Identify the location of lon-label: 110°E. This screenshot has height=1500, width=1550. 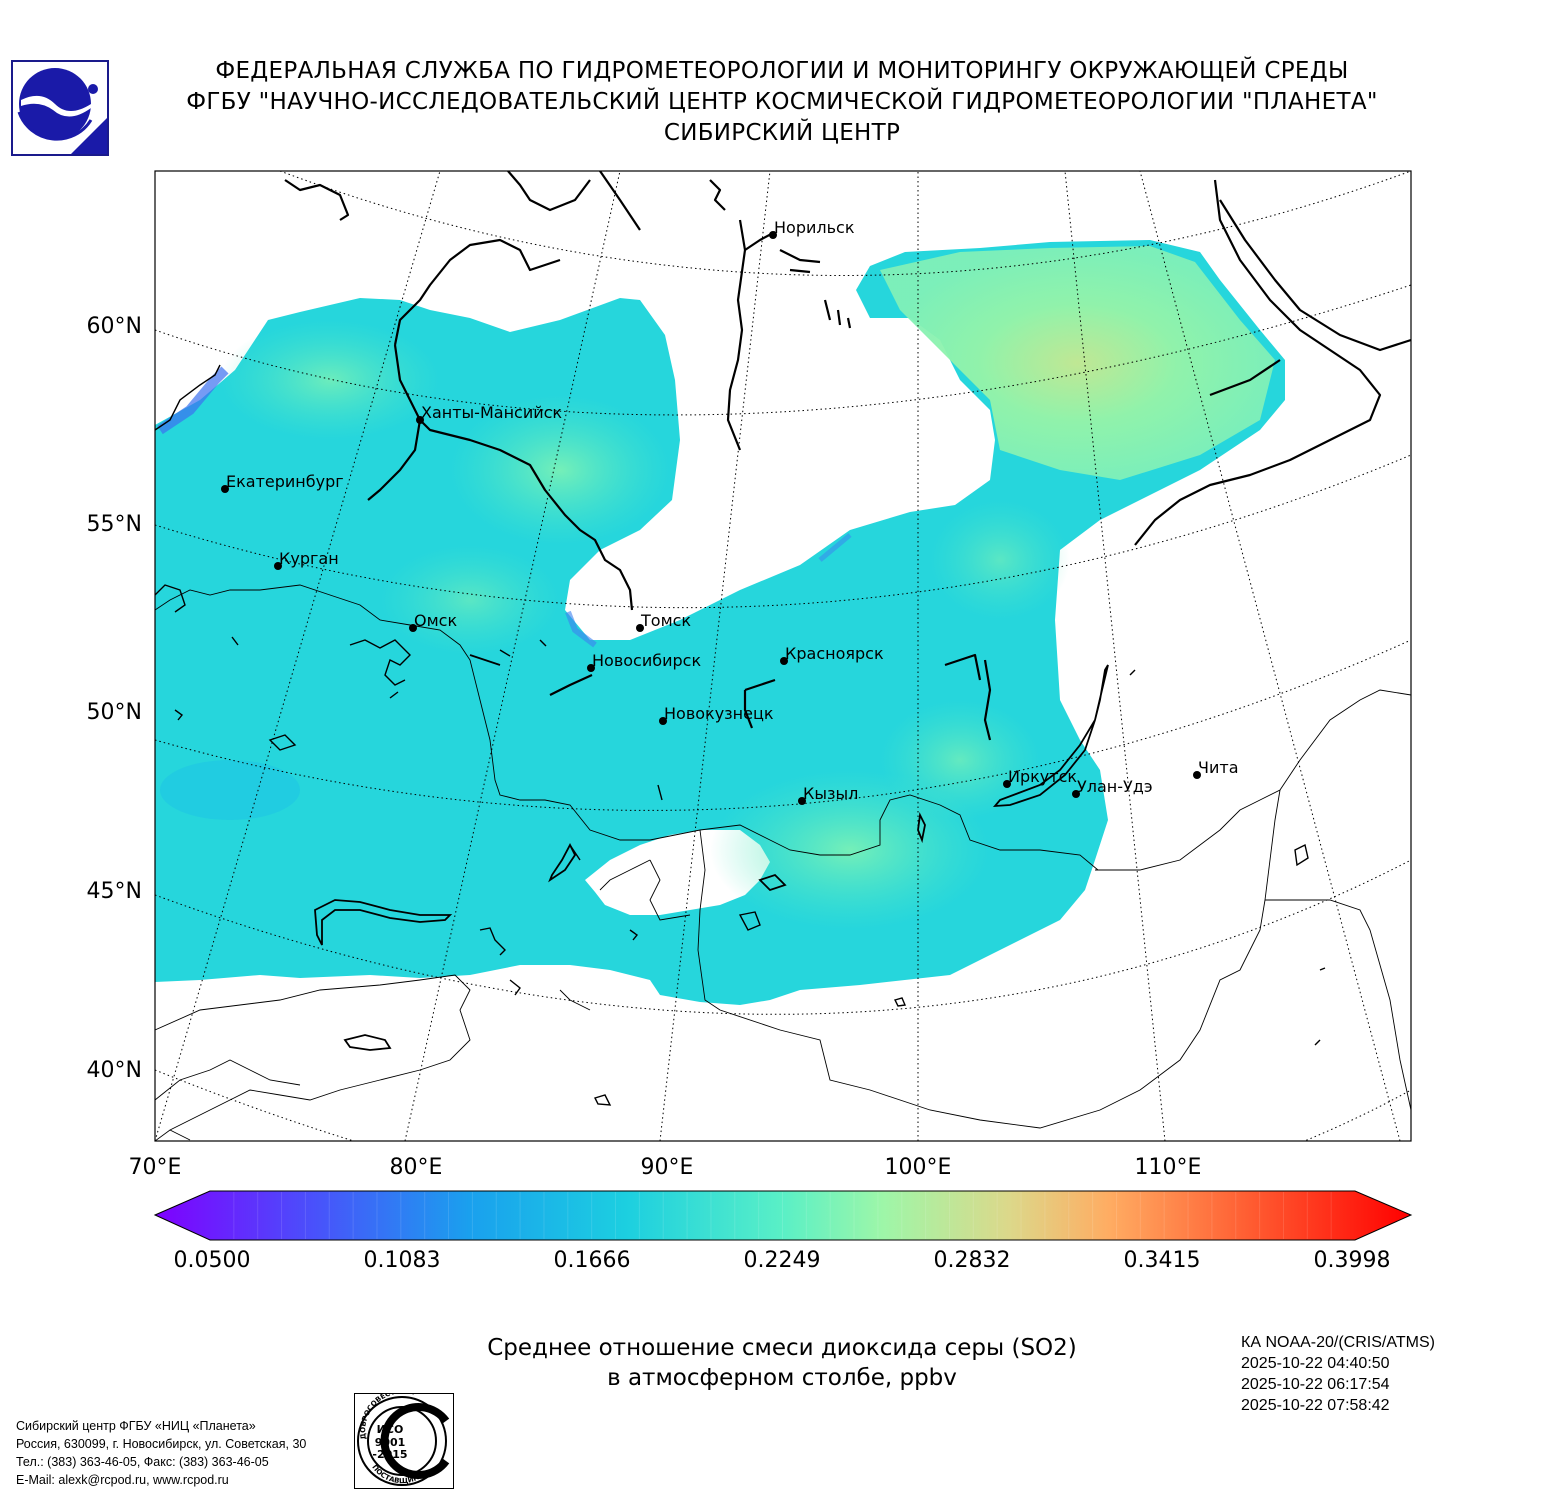
(1168, 1167).